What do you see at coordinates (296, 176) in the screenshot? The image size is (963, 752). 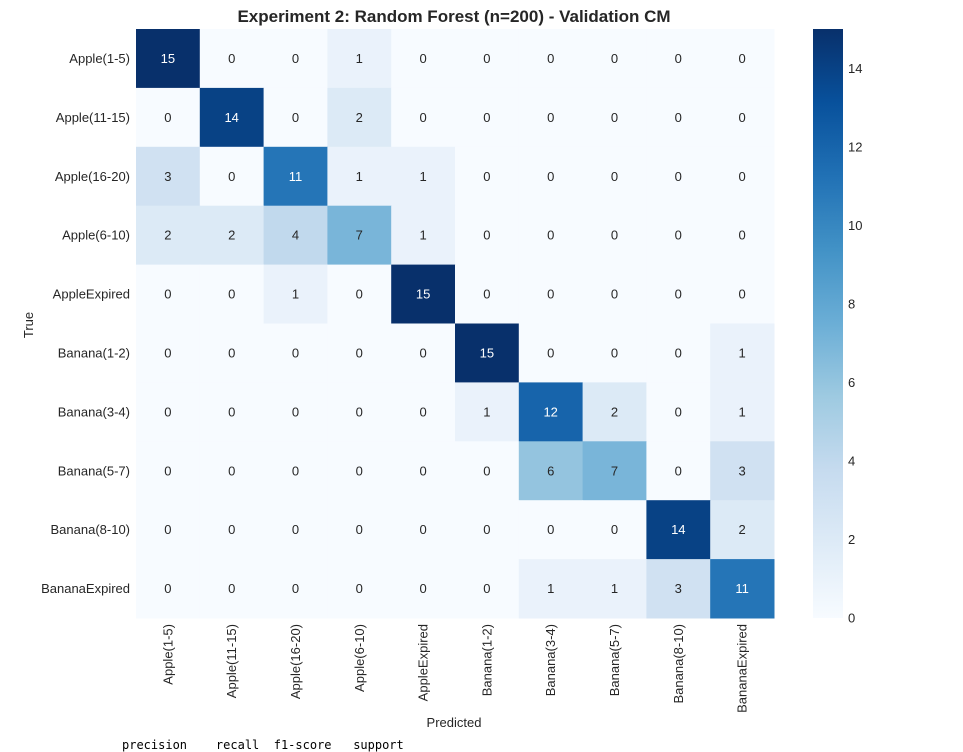 I see `cell-value-label: 11` at bounding box center [296, 176].